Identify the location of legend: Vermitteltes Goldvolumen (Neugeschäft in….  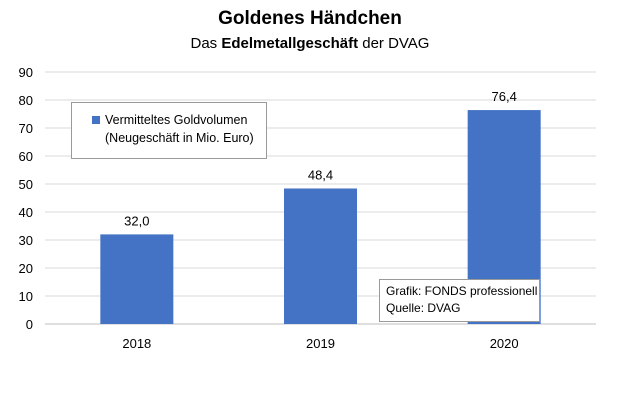
(169, 130).